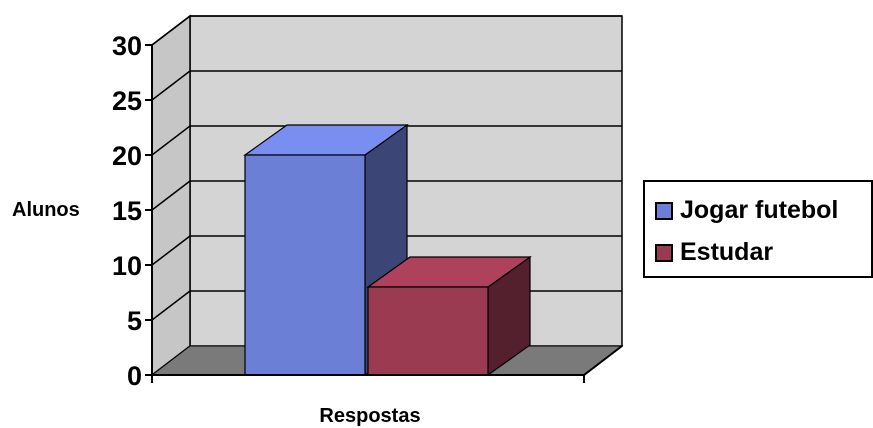  What do you see at coordinates (127, 46) in the screenshot?
I see `y-tick-label: 30` at bounding box center [127, 46].